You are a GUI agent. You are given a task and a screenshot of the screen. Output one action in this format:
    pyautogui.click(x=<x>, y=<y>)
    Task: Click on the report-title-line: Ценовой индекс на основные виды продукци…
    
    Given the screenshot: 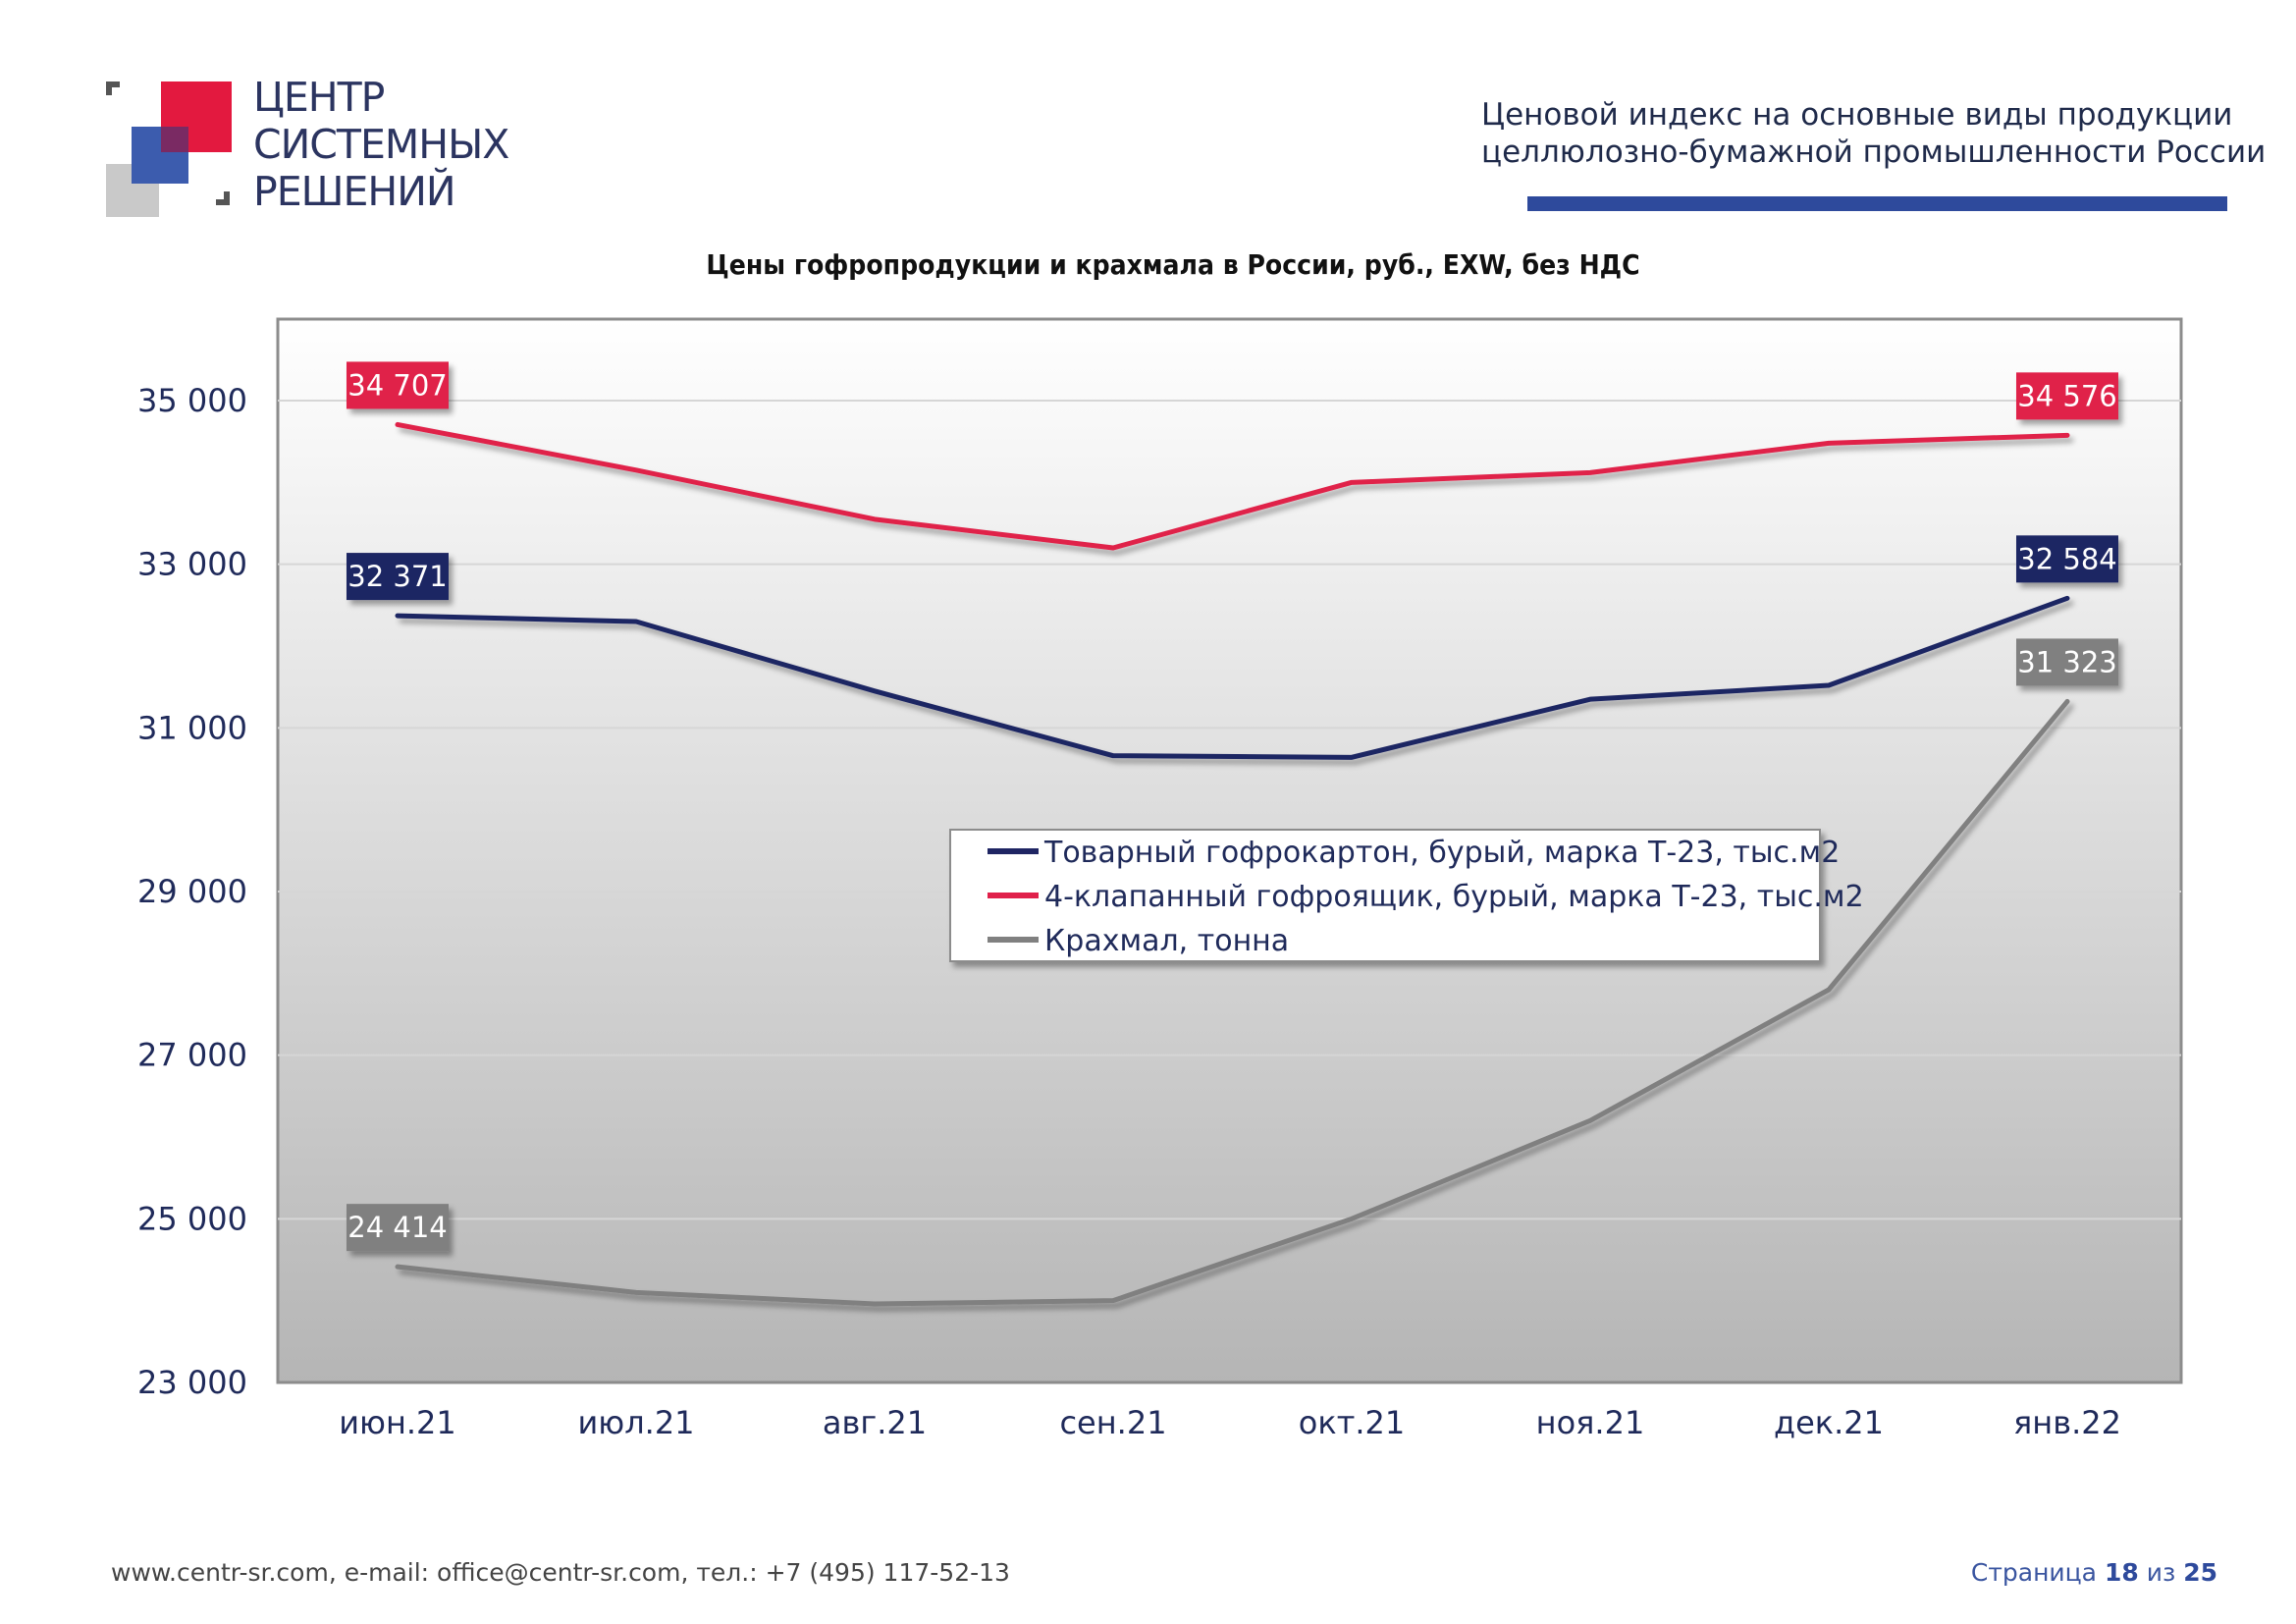 What is the action you would take?
    pyautogui.click(x=1857, y=115)
    